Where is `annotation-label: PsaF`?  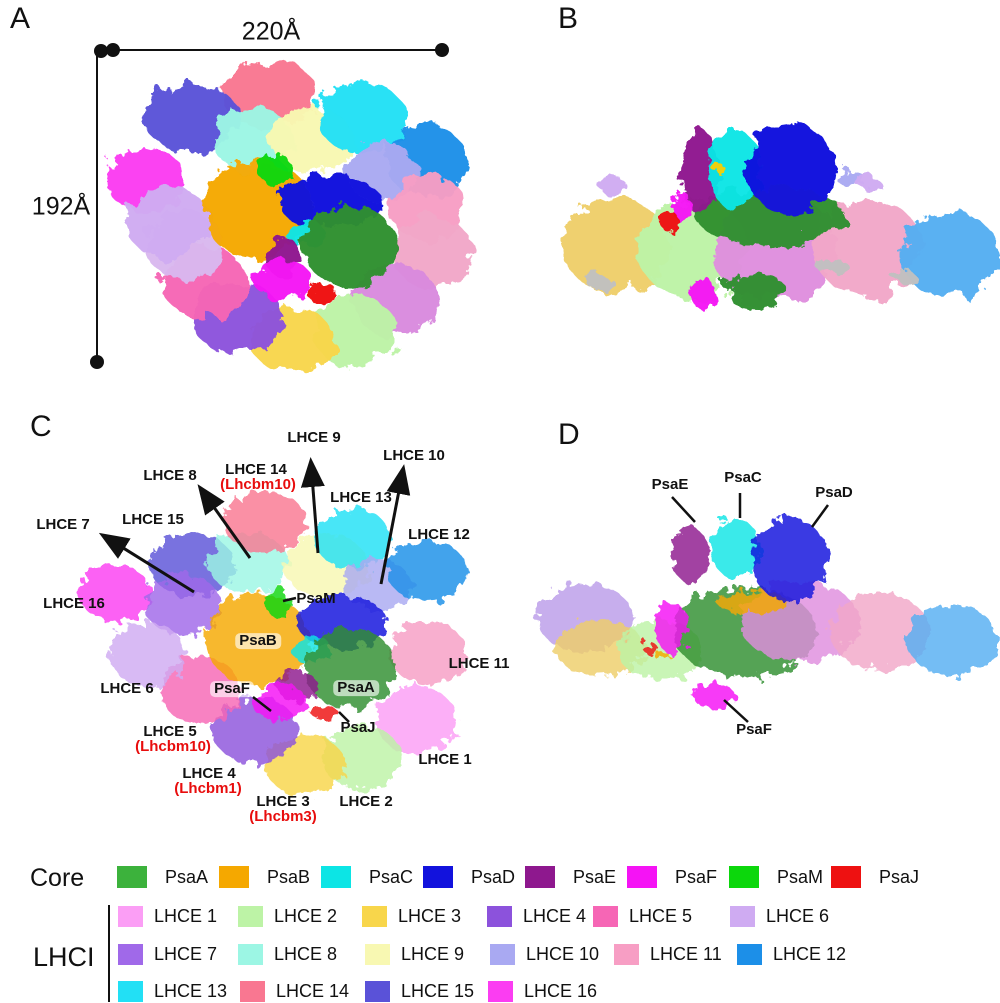 annotation-label: PsaF is located at coordinates (754, 730).